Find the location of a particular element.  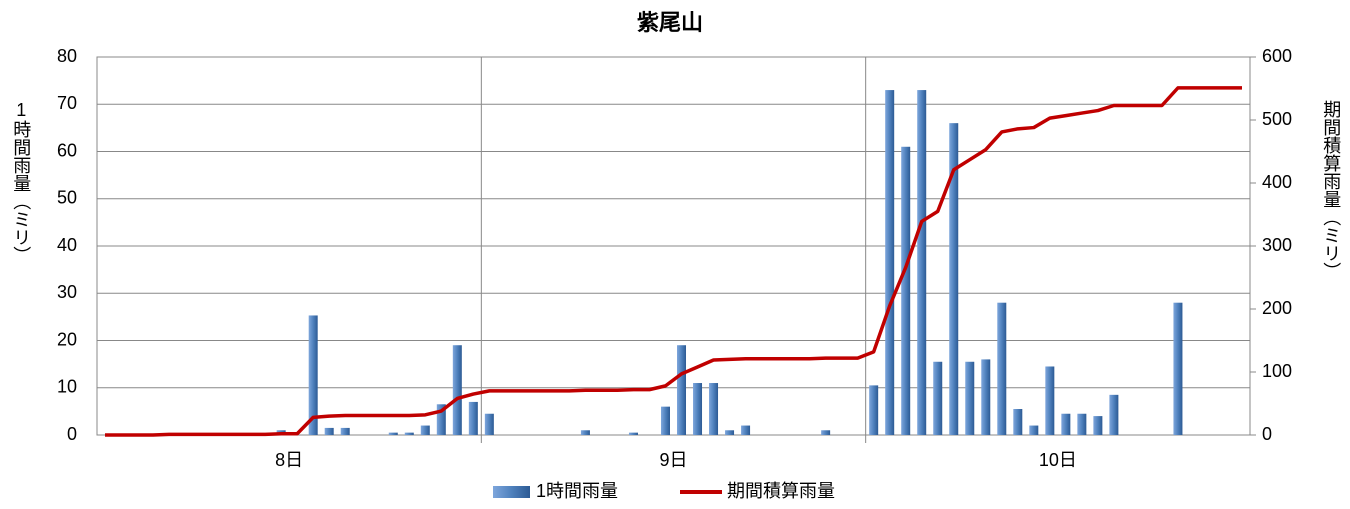

y2-tick-label: 300 is located at coordinates (1277, 245).